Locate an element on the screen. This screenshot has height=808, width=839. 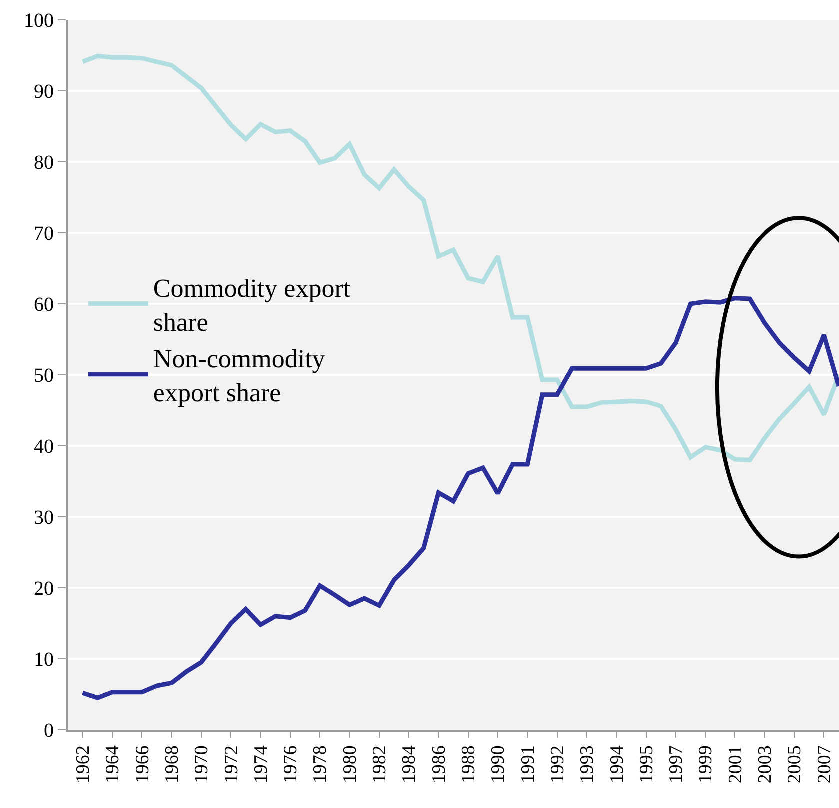
y-tick-label: 20 is located at coordinates (44, 589).